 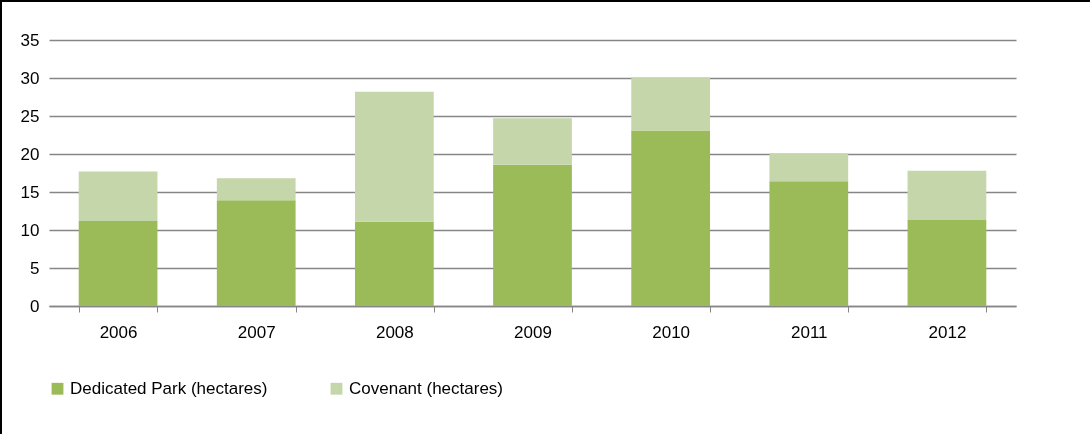 What do you see at coordinates (947, 332) in the screenshot?
I see `x-tick-label: 2012` at bounding box center [947, 332].